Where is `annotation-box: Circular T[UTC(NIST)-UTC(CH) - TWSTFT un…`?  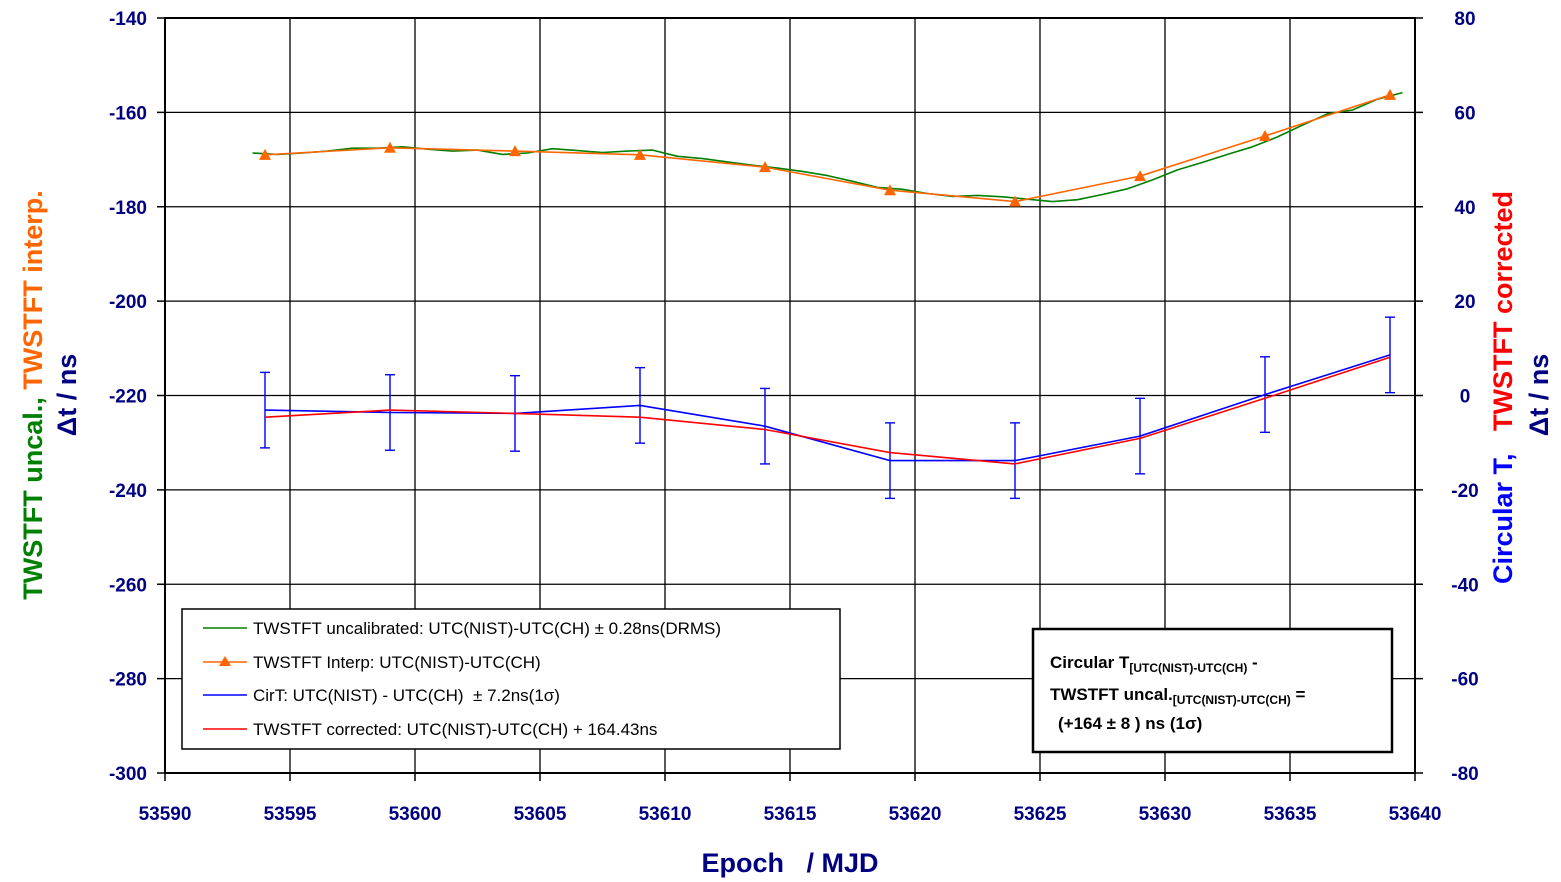
annotation-box: Circular T[UTC(NIST)-UTC(CH) - TWSTFT un… is located at coordinates (1212, 690).